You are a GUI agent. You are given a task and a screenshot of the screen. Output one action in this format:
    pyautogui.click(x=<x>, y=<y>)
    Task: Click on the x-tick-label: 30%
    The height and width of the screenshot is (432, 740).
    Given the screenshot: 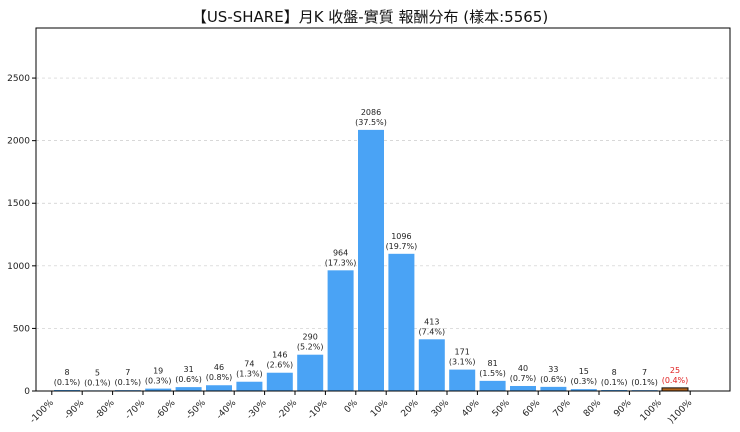 What is the action you would take?
    pyautogui.click(x=441, y=409)
    